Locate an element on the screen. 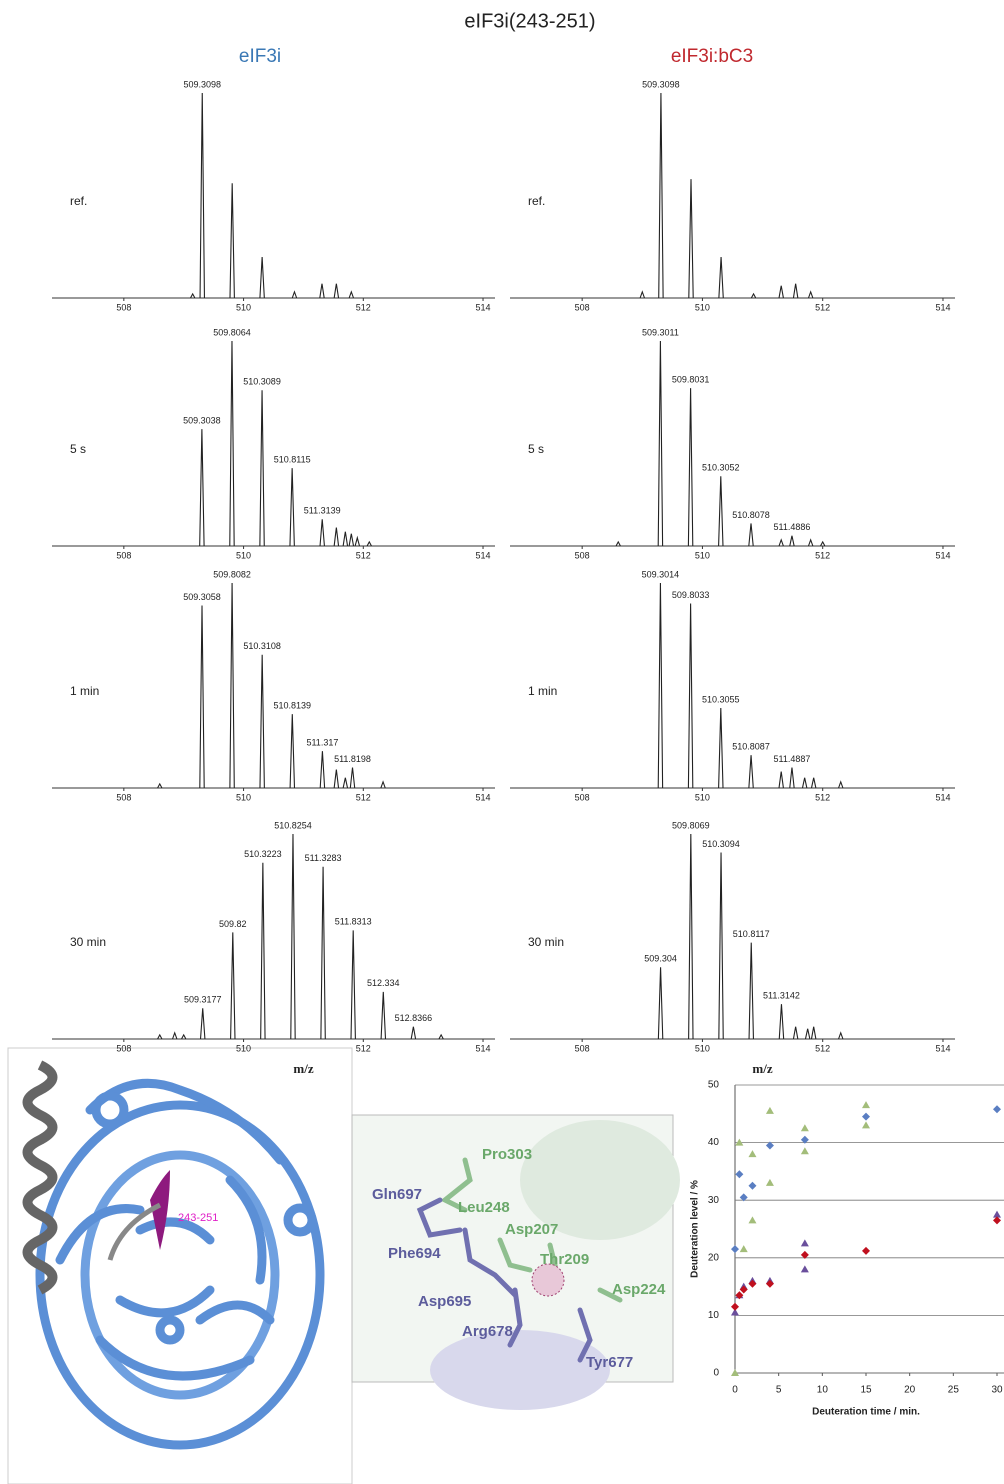 The width and height of the screenshot is (1004, 1484). x-tick-label: 10 is located at coordinates (823, 1390).